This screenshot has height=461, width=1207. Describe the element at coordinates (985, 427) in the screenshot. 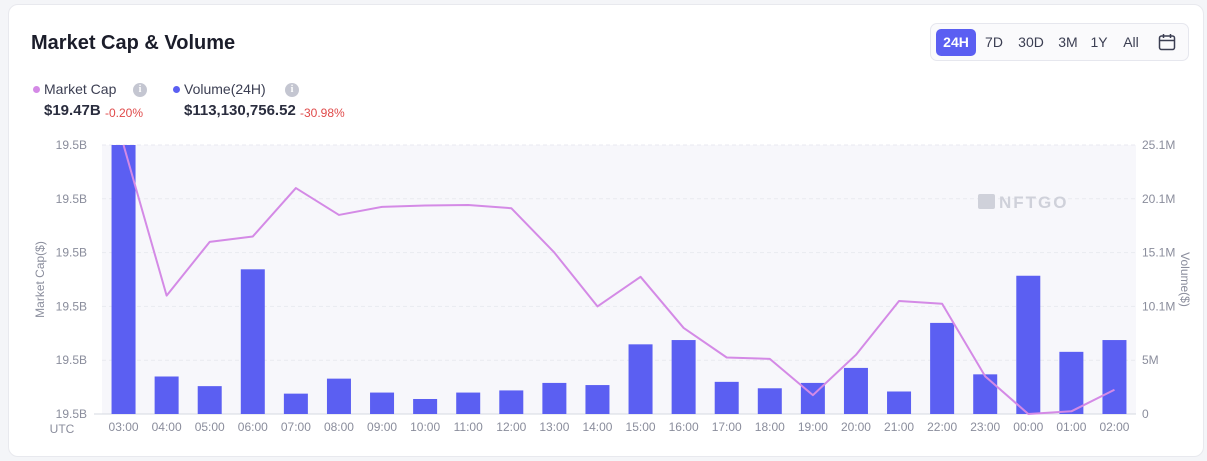

I see `x-tick-label: 23:00` at that location.